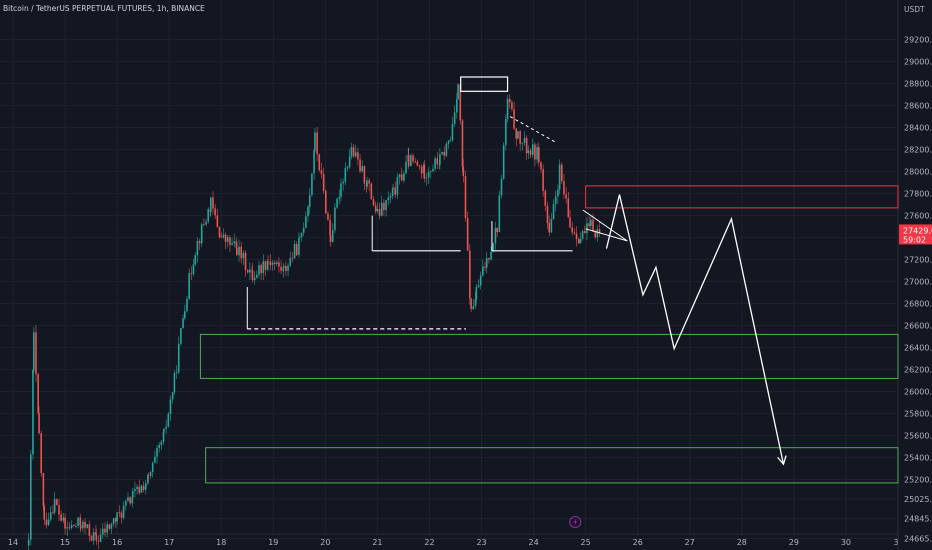 The width and height of the screenshot is (932, 550). Describe the element at coordinates (605, 225) in the screenshot. I see `wedge-pattern` at that location.